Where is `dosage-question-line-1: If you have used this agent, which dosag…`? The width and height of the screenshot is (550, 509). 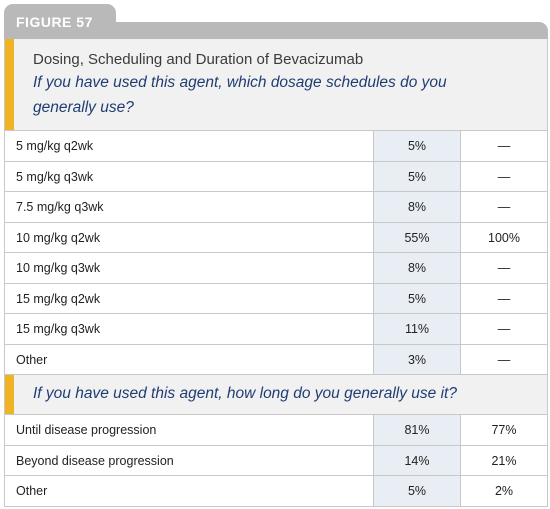
dosage-question-line-1: If you have used this agent, which dosag… is located at coordinates (240, 82).